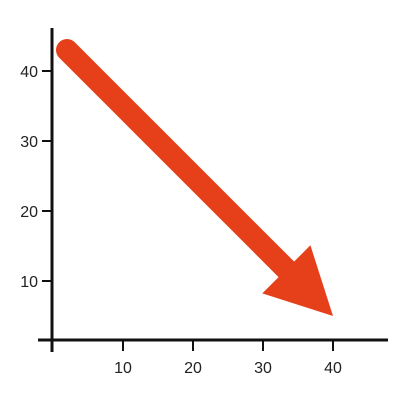 This screenshot has width=400, height=400. What do you see at coordinates (29, 142) in the screenshot?
I see `y-tick-label: 30` at bounding box center [29, 142].